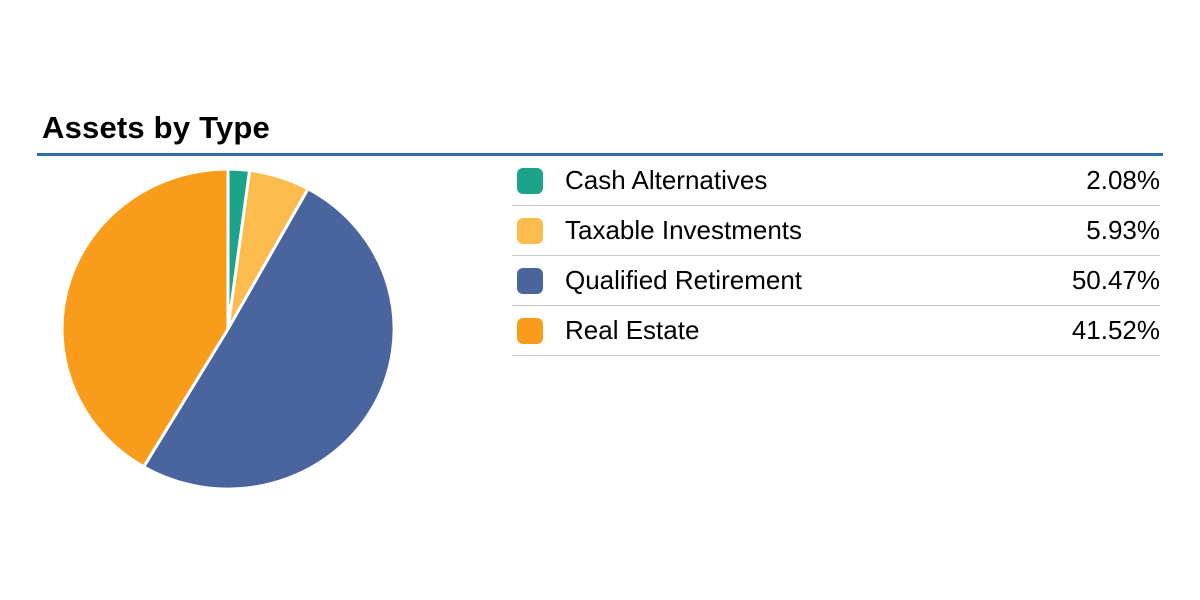 The image size is (1200, 600). What do you see at coordinates (530, 330) in the screenshot?
I see `real-estate-swatch-icon` at bounding box center [530, 330].